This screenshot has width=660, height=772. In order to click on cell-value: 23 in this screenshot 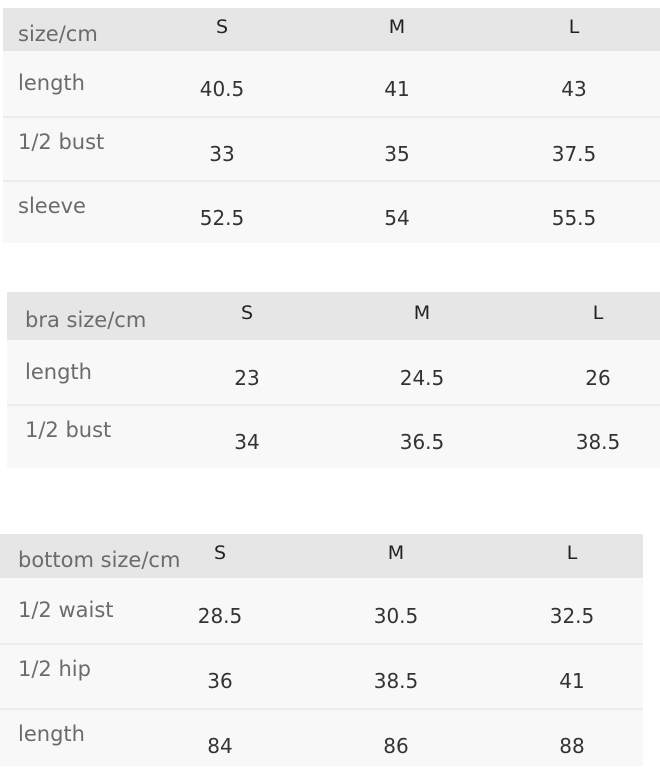, I will do `click(247, 378)`.